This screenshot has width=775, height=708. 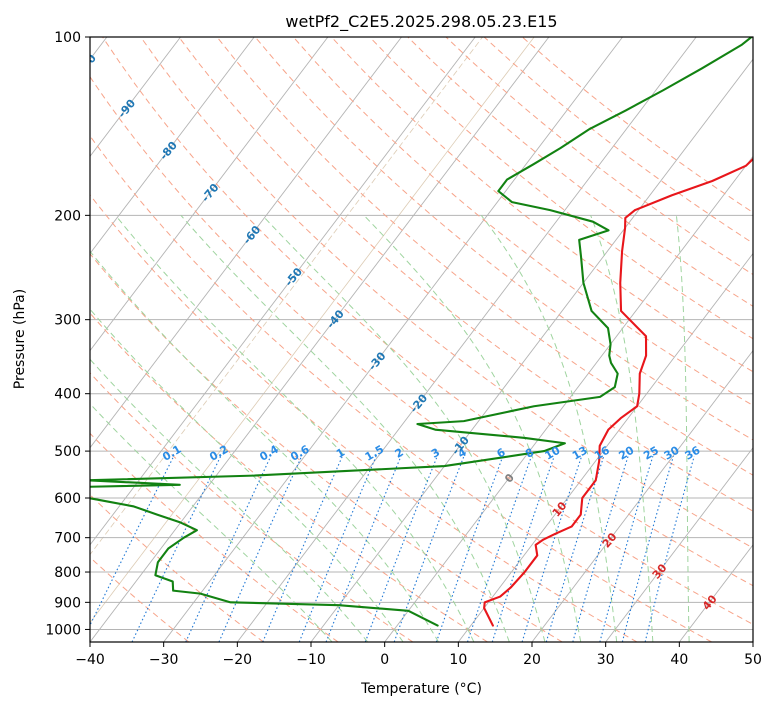 What do you see at coordinates (67, 452) in the screenshot?
I see `y-tick-label: 500` at bounding box center [67, 452].